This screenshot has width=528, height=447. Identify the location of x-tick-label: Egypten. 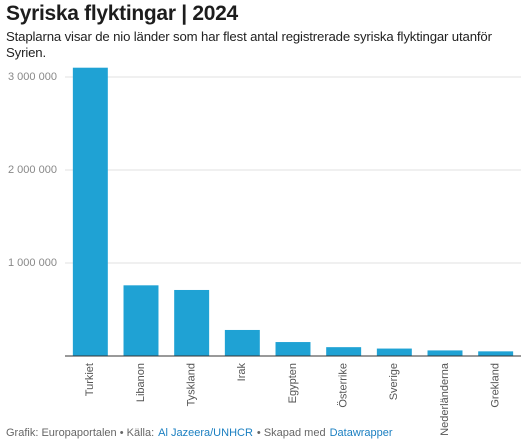
(293, 383).